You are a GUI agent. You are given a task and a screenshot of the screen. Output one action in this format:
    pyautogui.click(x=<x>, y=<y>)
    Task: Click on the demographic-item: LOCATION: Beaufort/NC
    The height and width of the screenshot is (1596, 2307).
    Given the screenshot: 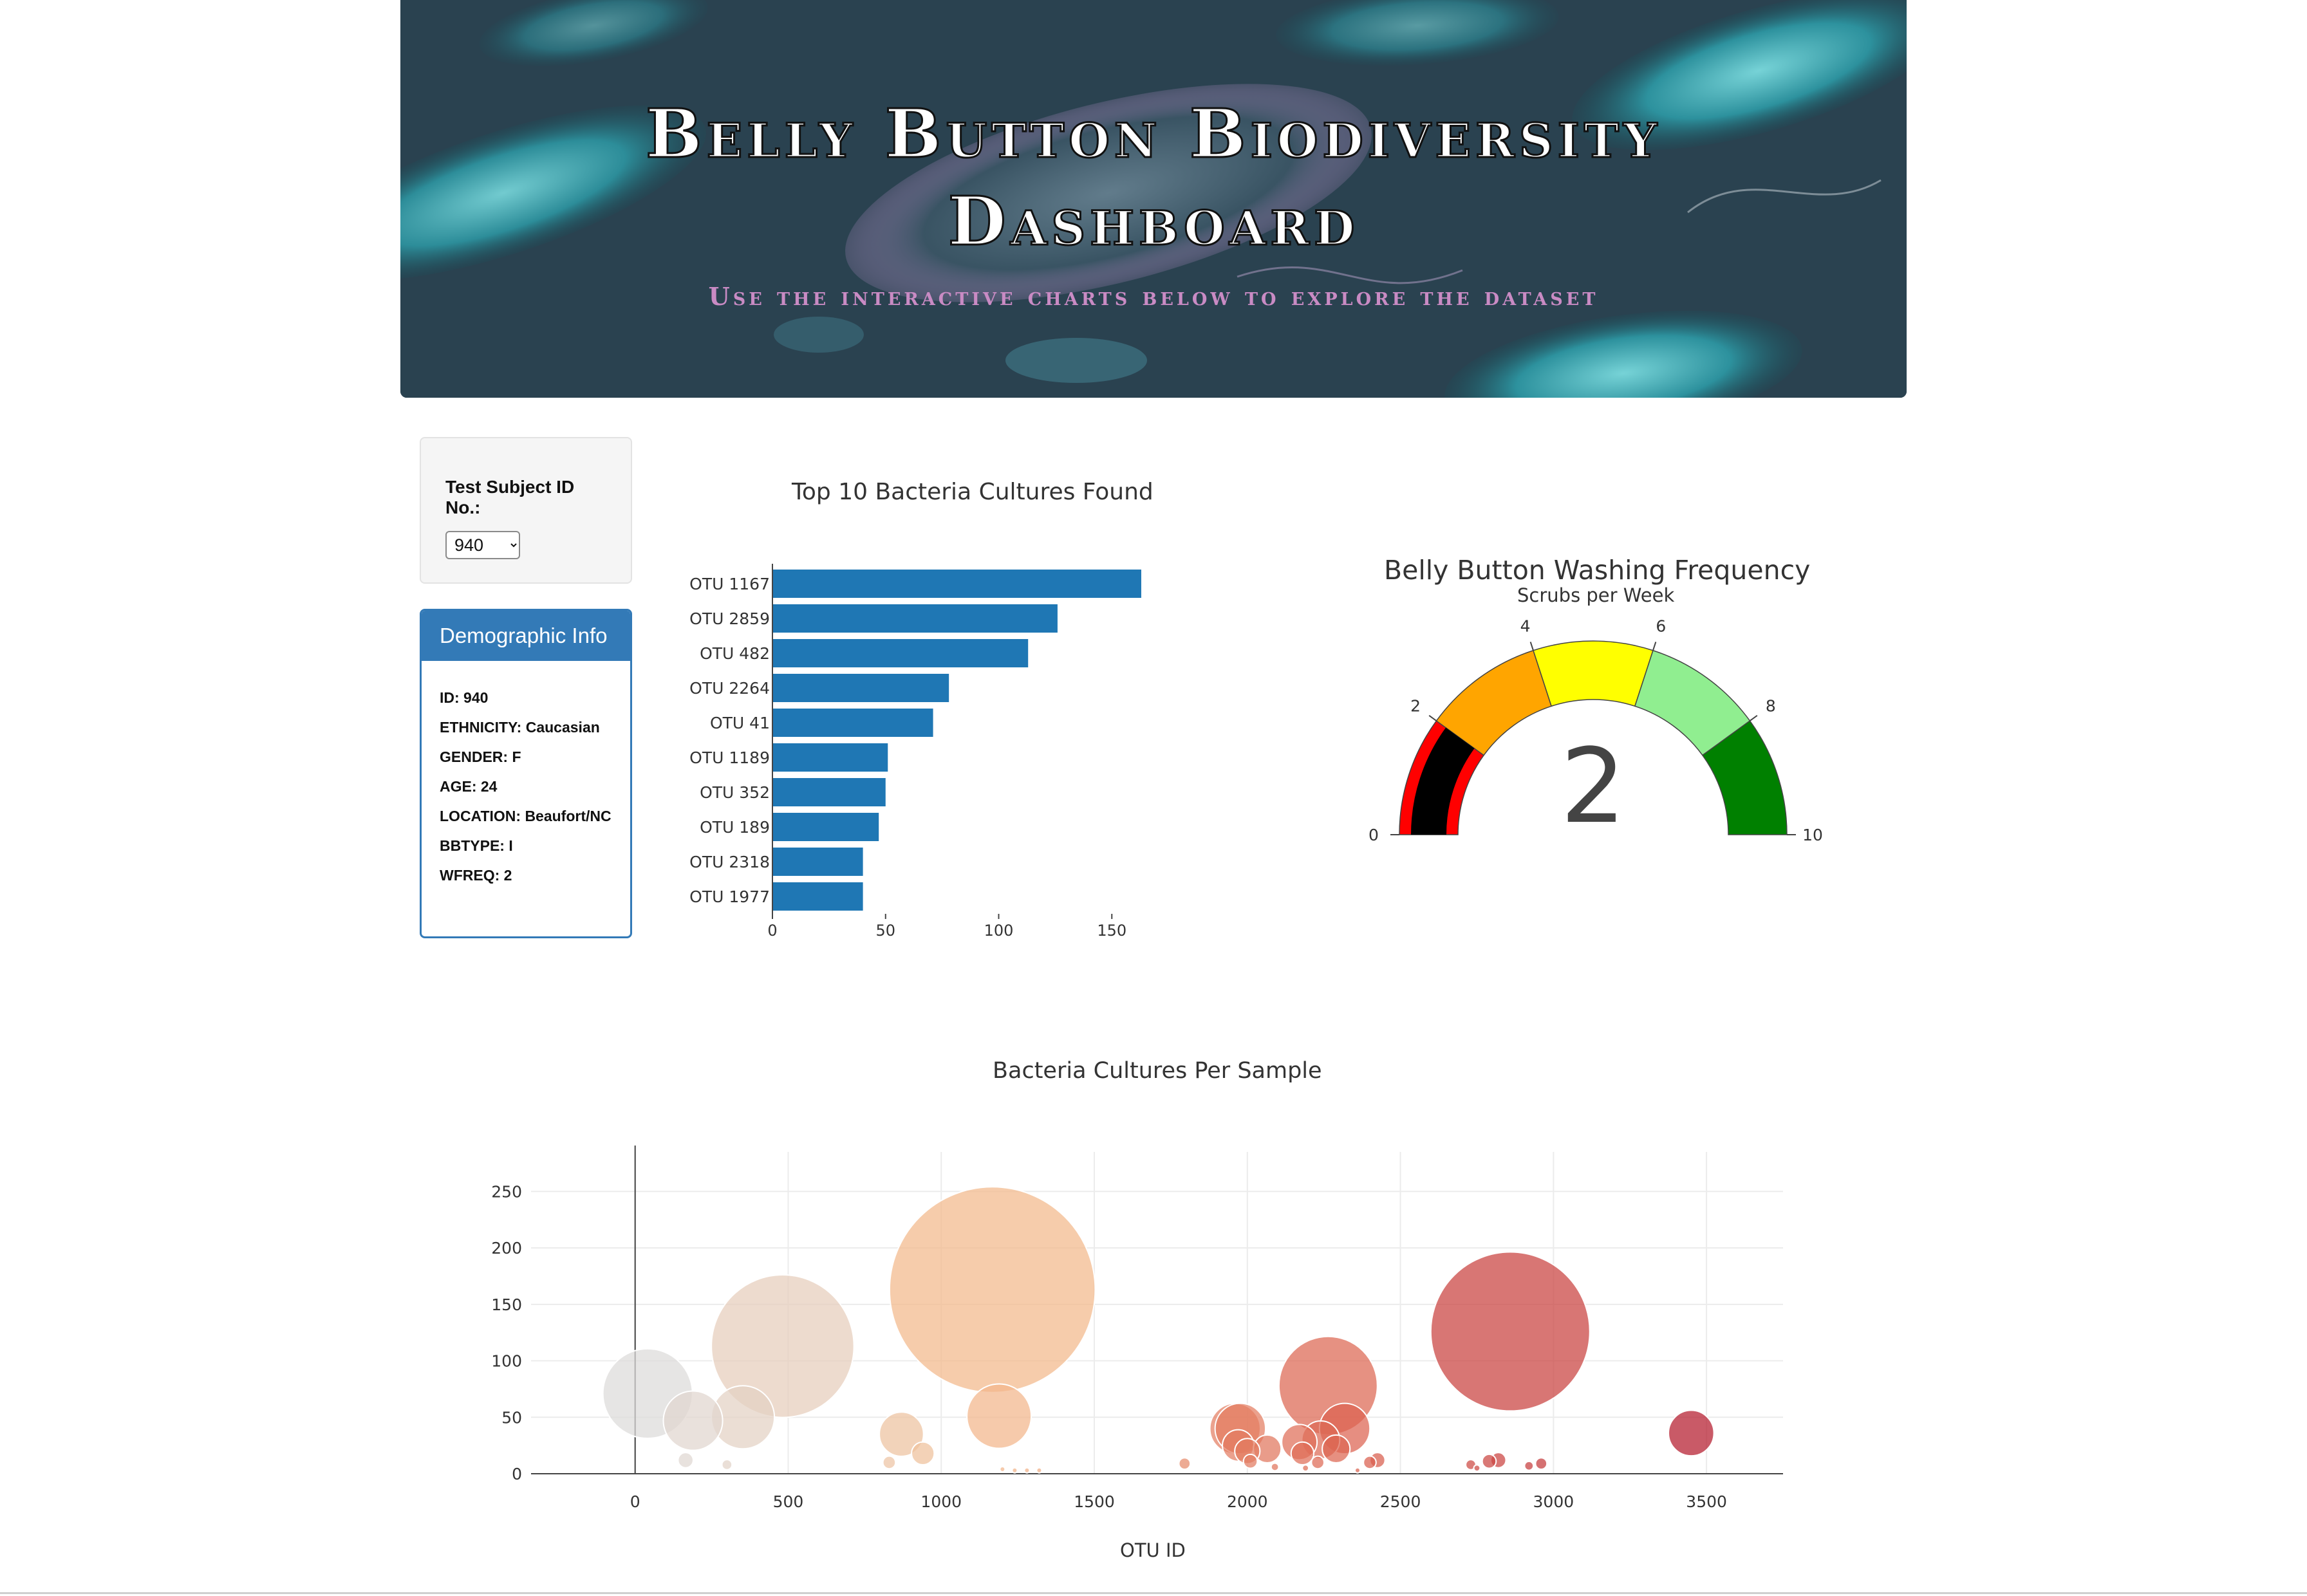 What is the action you would take?
    pyautogui.click(x=526, y=816)
    